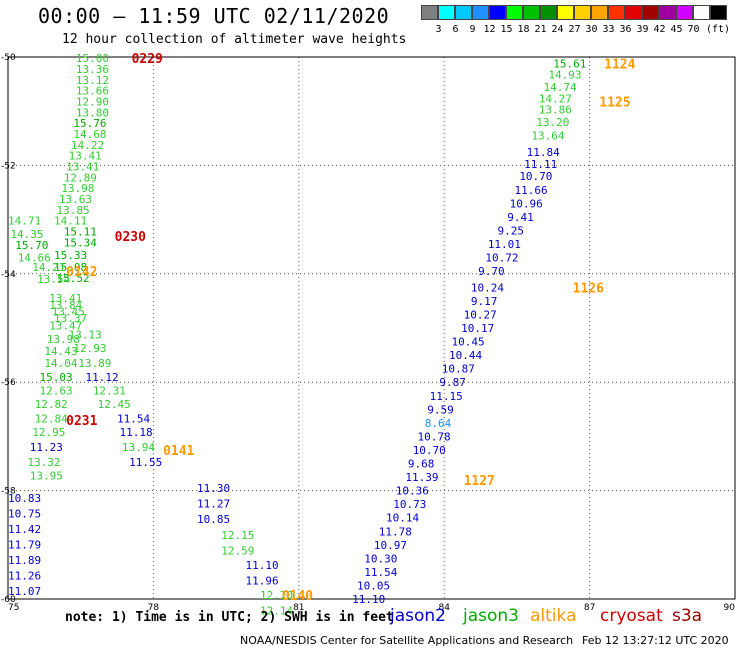 The image size is (740, 650). Describe the element at coordinates (434, 436) in the screenshot. I see `wave-height-value: 10.78` at that location.